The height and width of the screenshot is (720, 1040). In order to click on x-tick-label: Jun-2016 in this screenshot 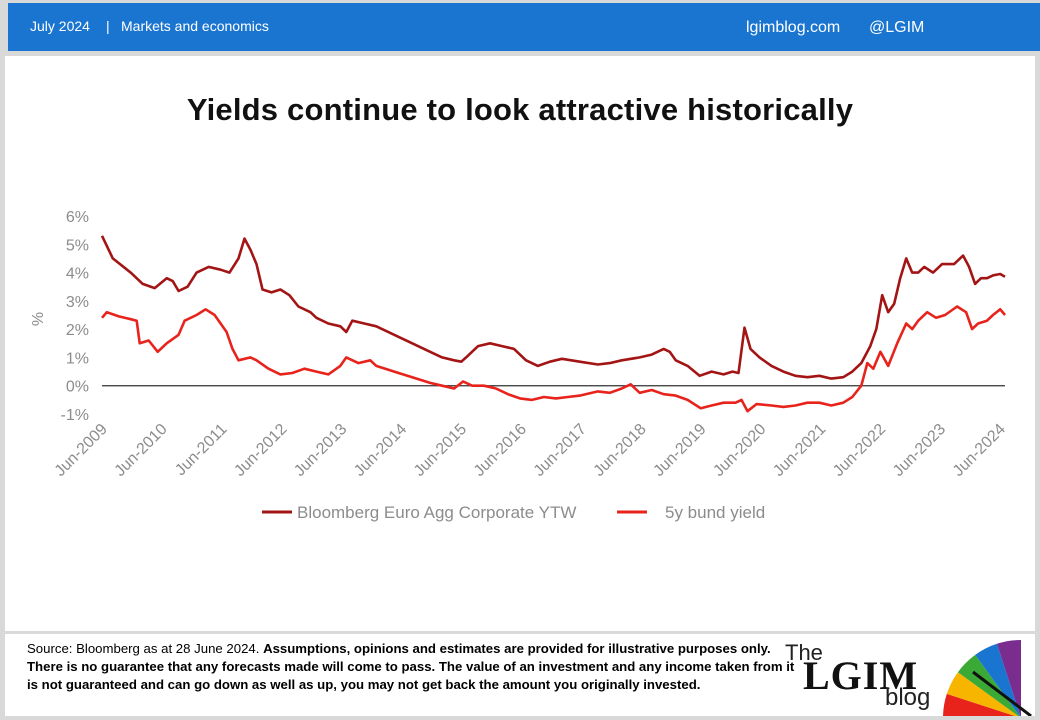, I will do `click(500, 450)`.